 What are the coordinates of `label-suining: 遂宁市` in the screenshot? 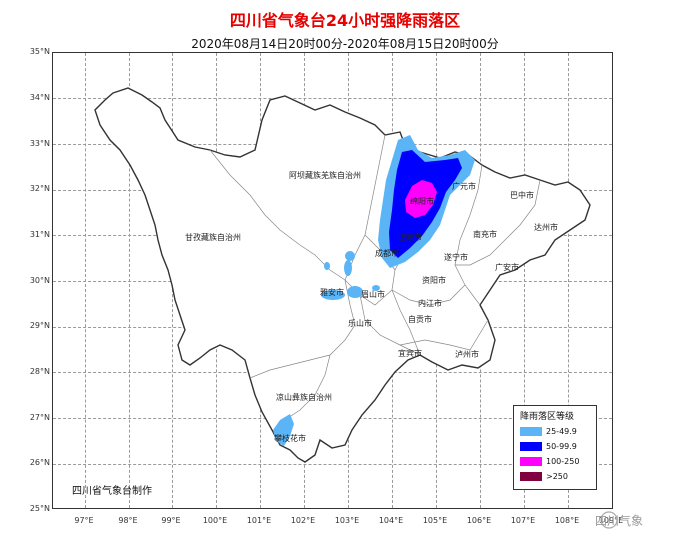 It's located at (456, 257).